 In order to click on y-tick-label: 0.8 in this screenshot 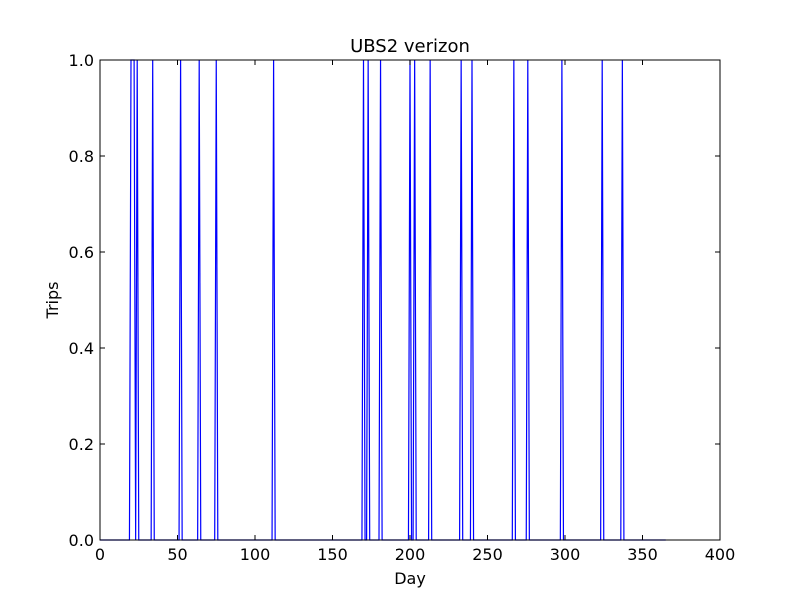, I will do `click(81, 156)`.